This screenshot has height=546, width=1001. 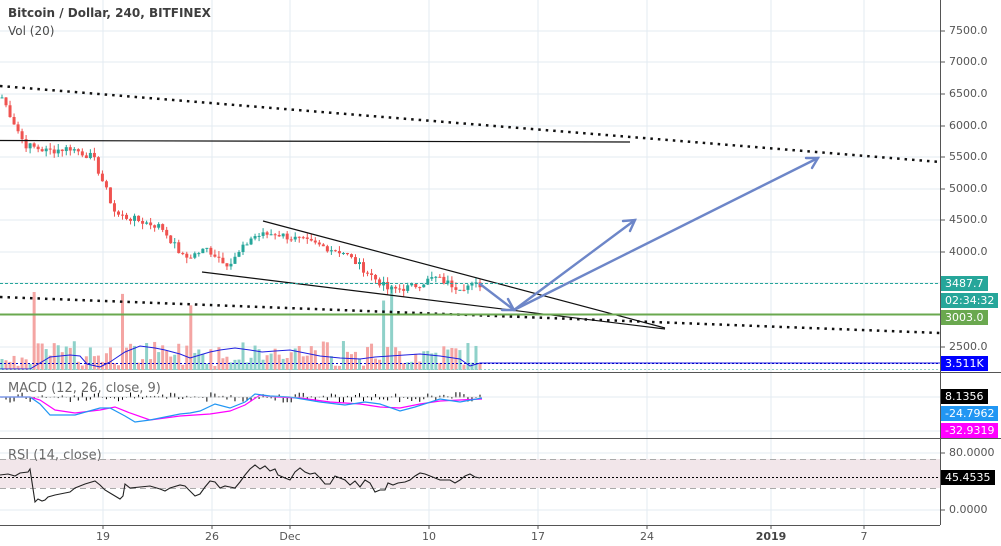 What do you see at coordinates (972, 452) in the screenshot?
I see `rsi-top-tick: 80.0000` at bounding box center [972, 452].